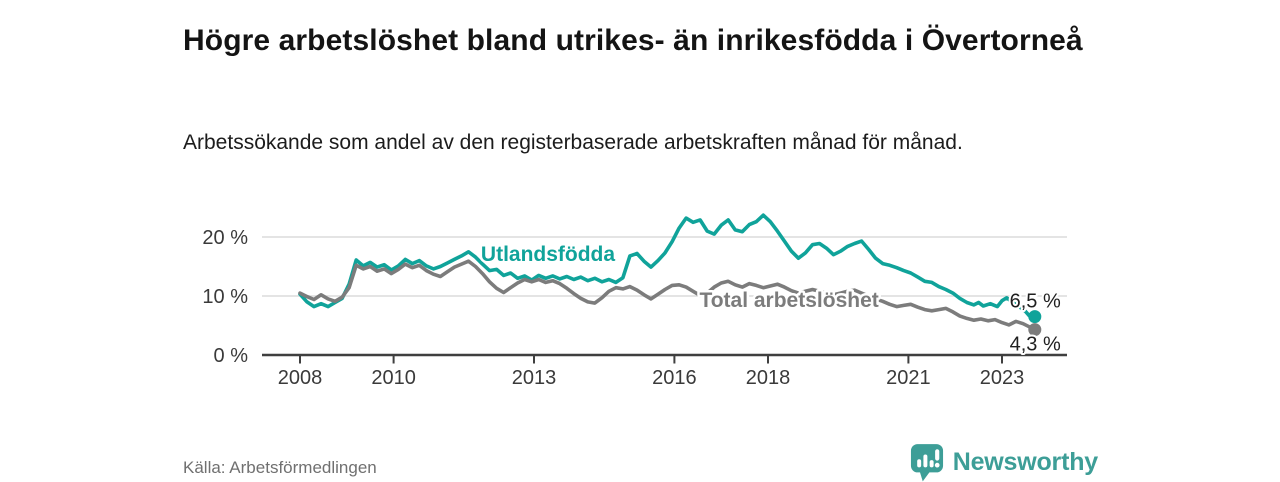 The image size is (1280, 482). I want to click on brand-name: Newsworthy, so click(1025, 462).